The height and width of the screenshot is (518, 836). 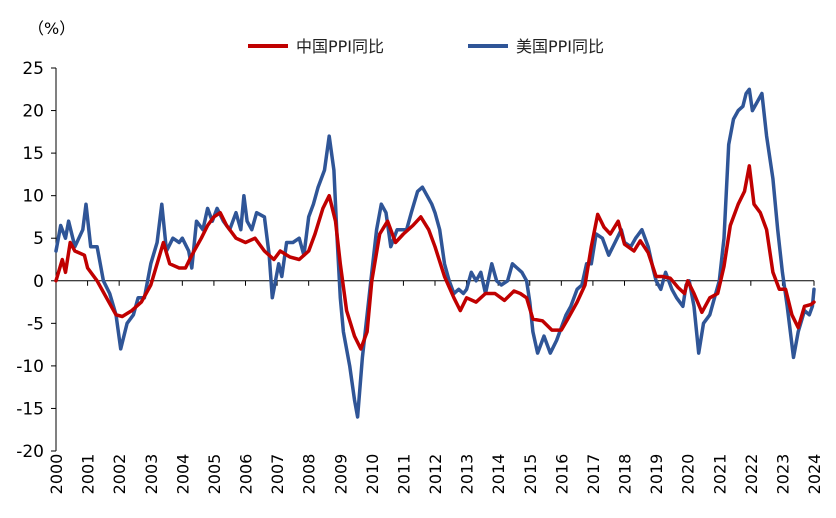 I want to click on x-tick-label: 2019, so click(x=656, y=474).